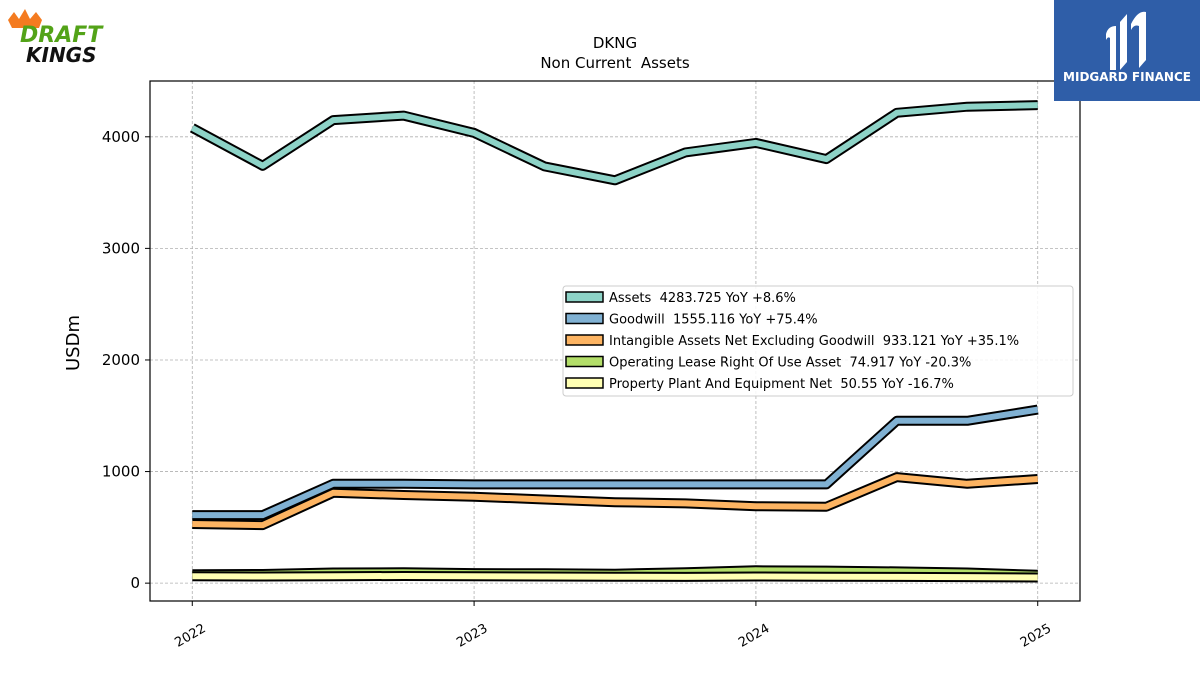  I want to click on chart-title: DKNG, so click(615, 43).